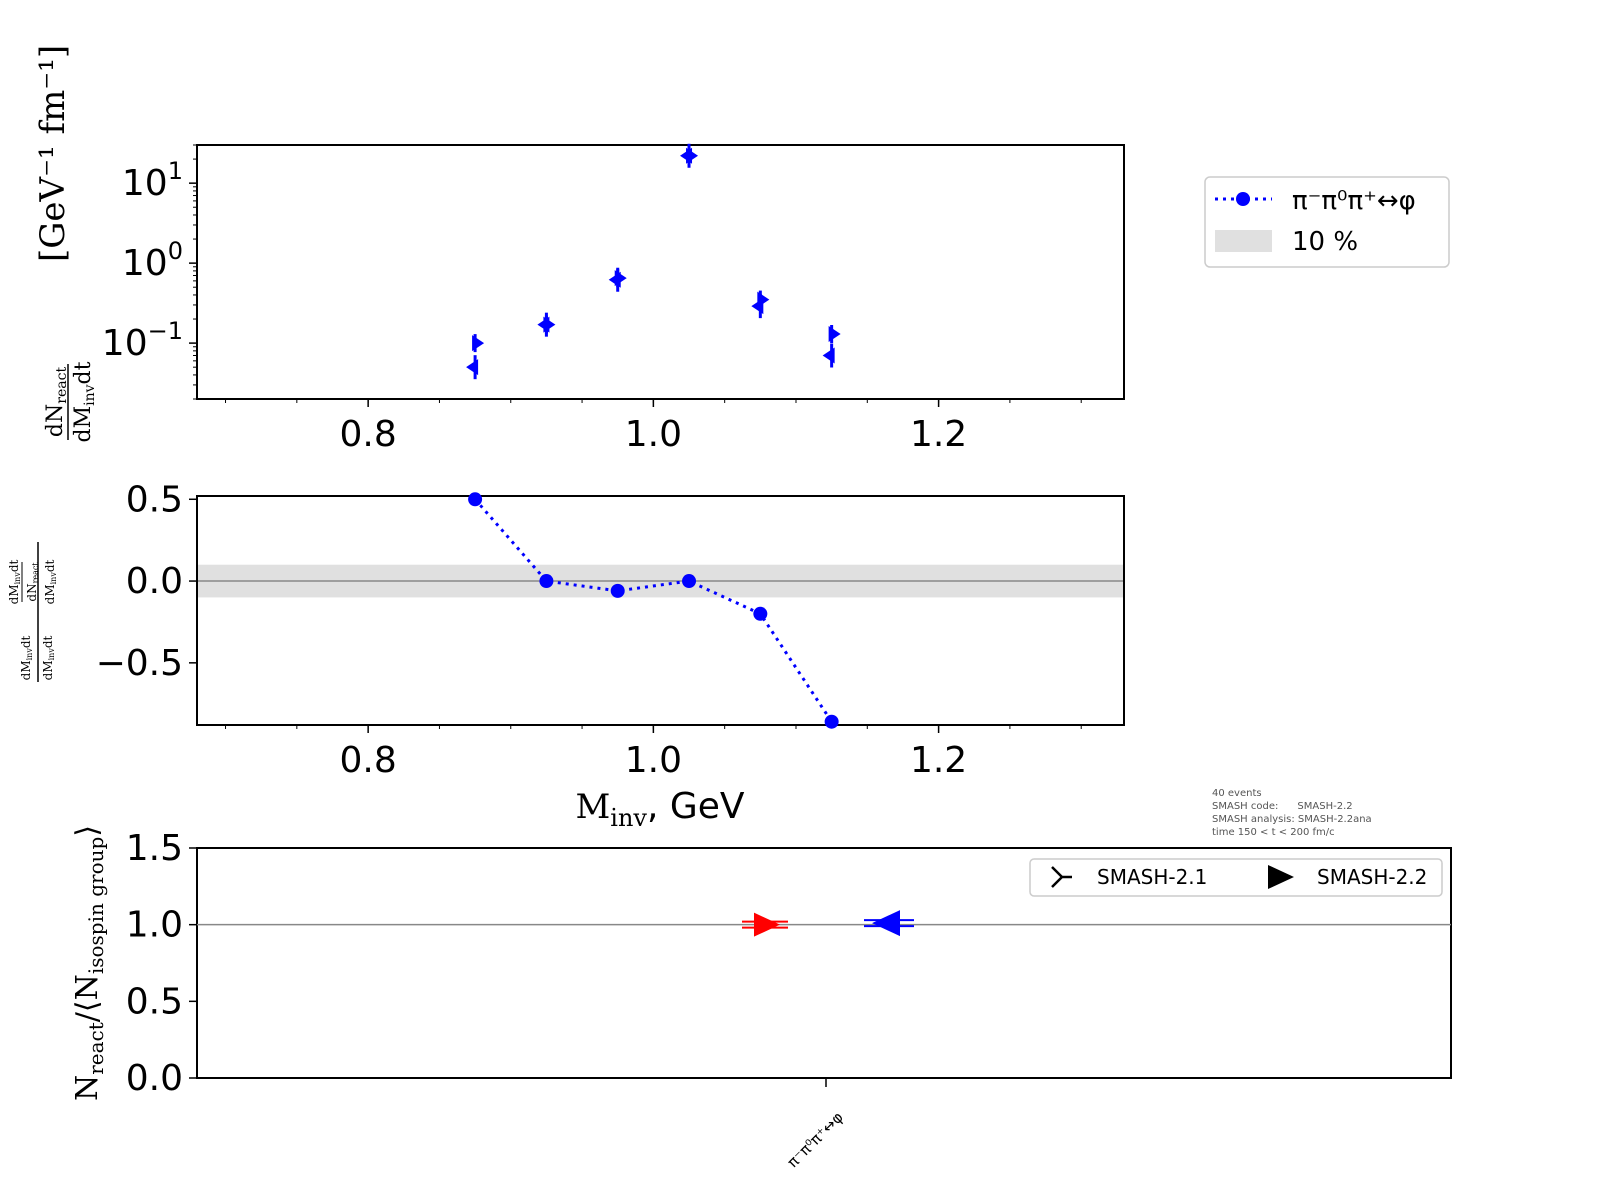 This screenshot has width=1600, height=1200. What do you see at coordinates (152, 180) in the screenshot?
I see `y-tick-label-1: 10¹` at bounding box center [152, 180].